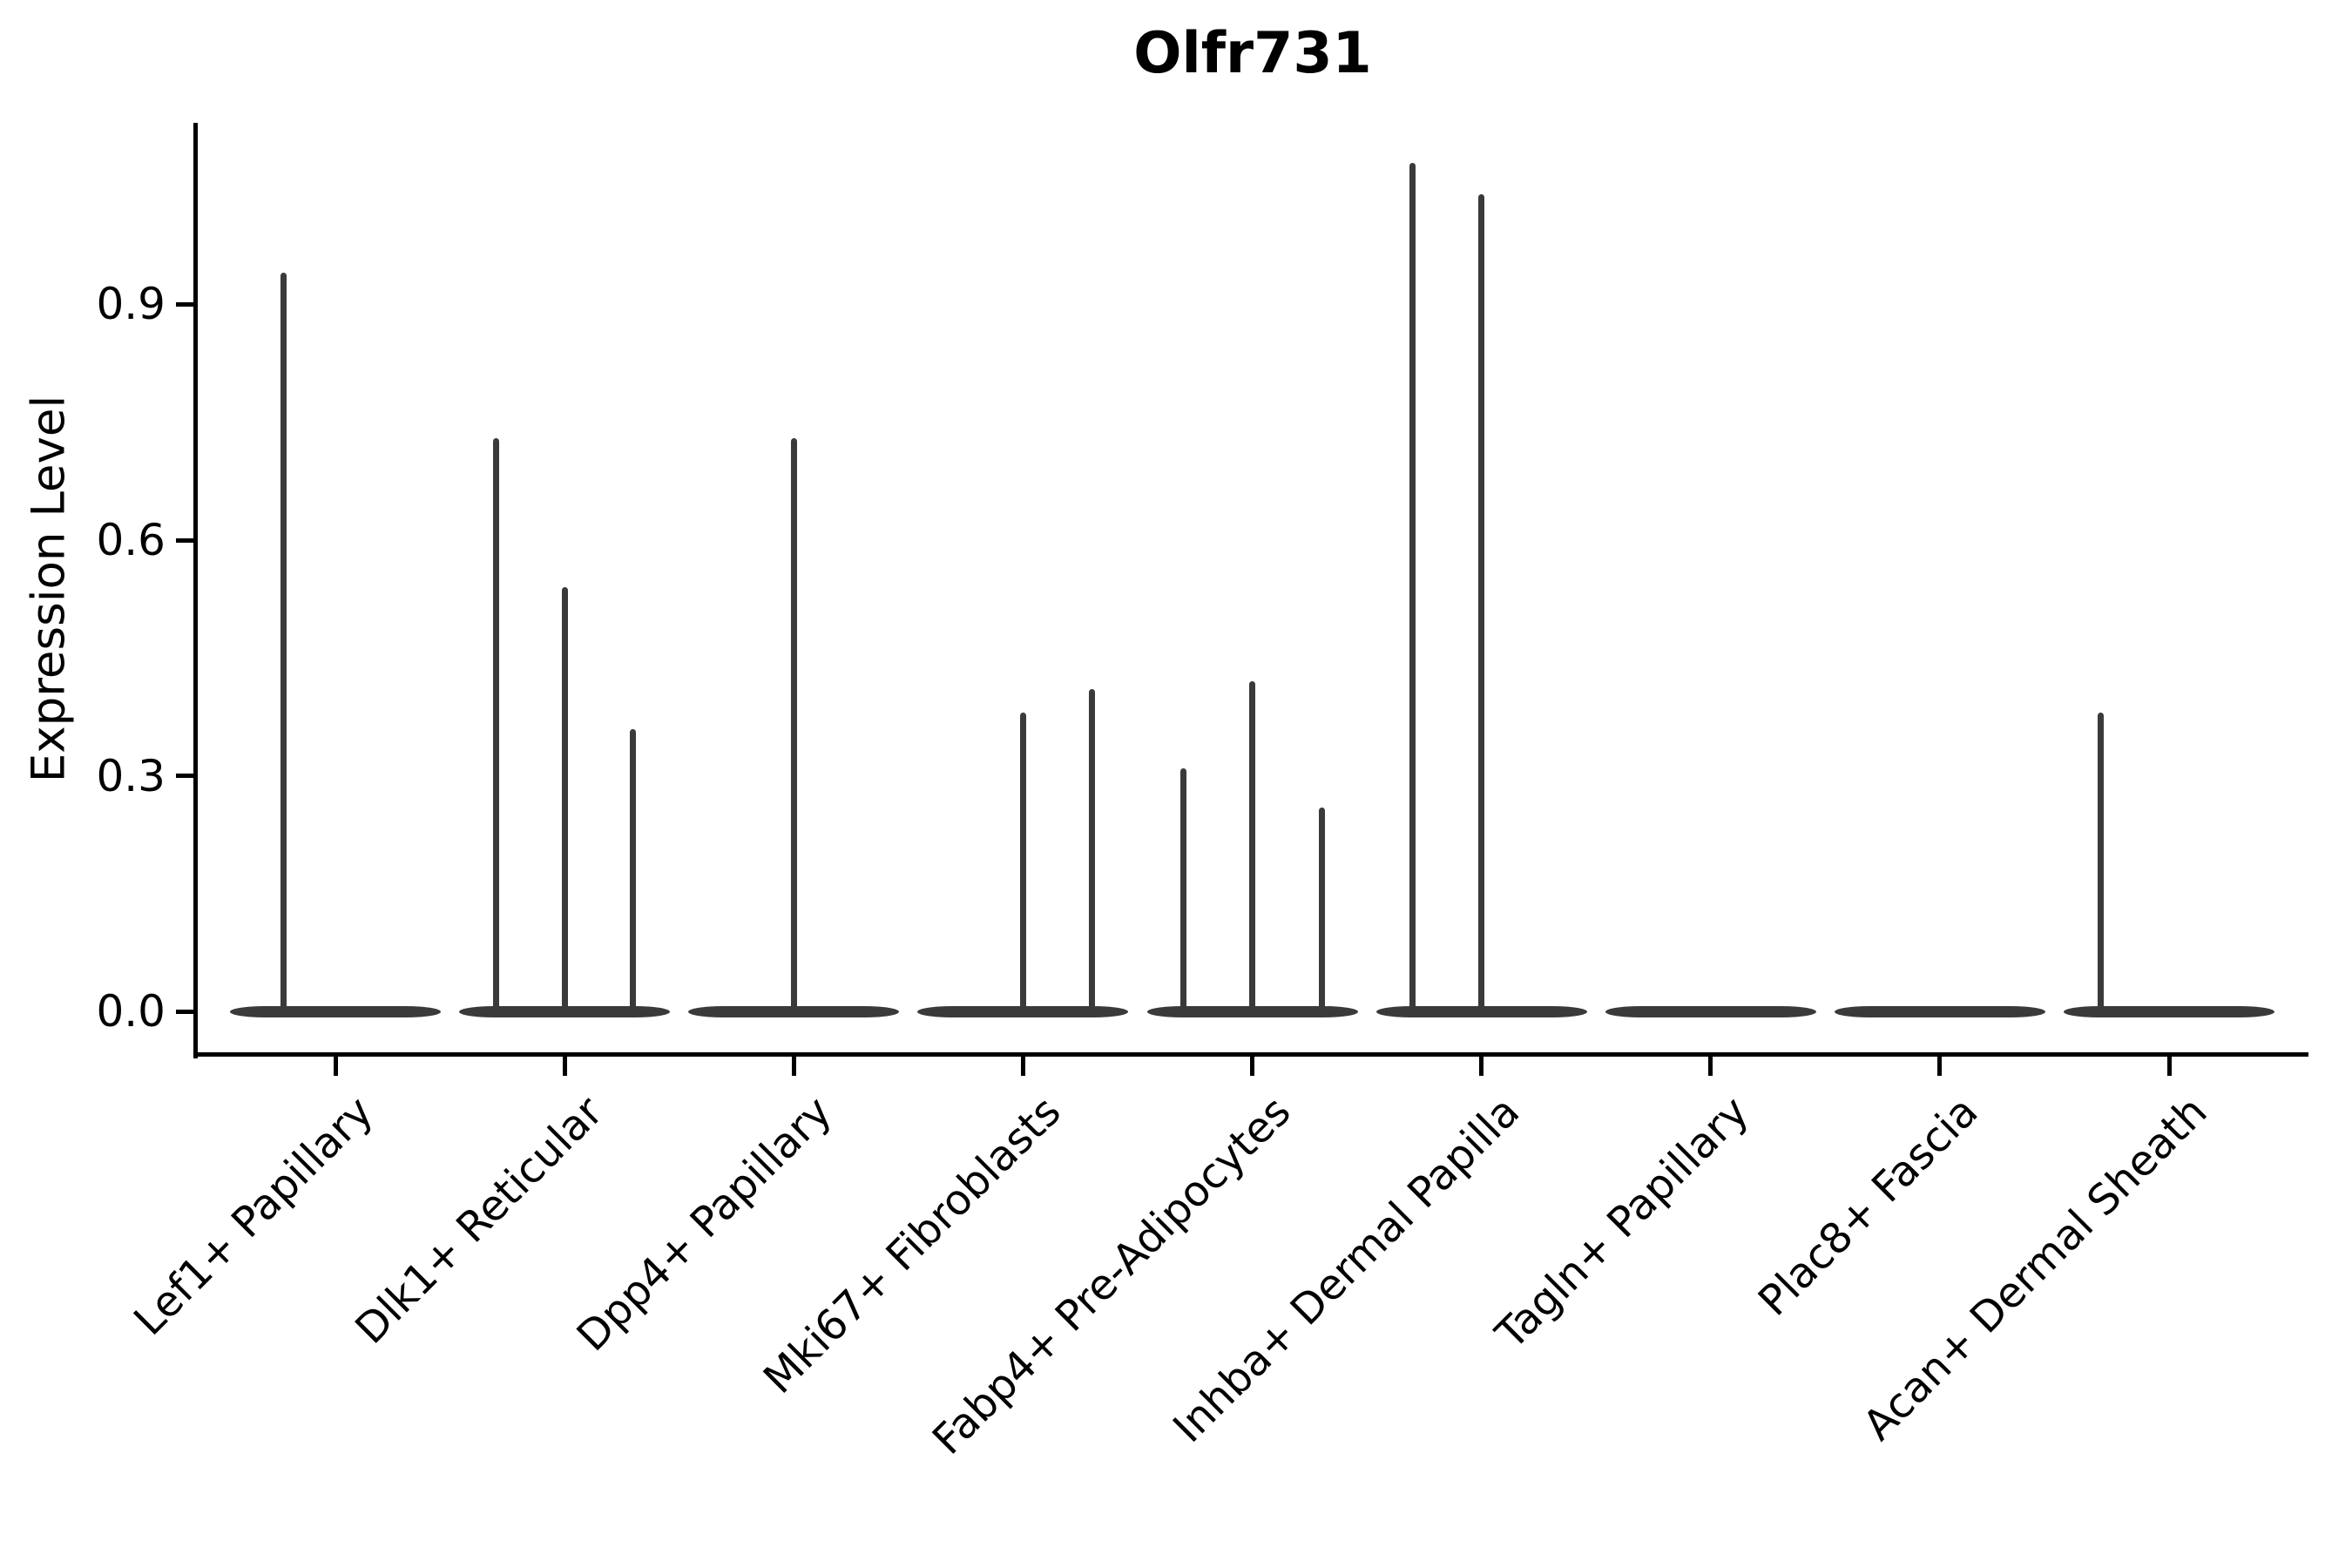 Image resolution: width=2352 pixels, height=1568 pixels. I want to click on chart-title: Olfr731, so click(1252, 53).